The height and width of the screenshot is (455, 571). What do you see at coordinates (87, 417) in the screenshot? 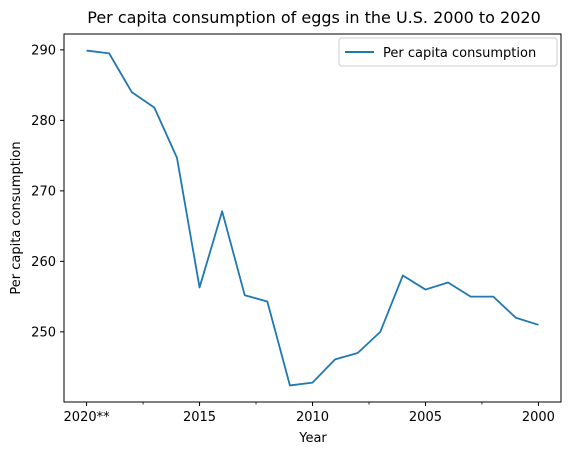
I see `x-tick-label: 2020**` at bounding box center [87, 417].